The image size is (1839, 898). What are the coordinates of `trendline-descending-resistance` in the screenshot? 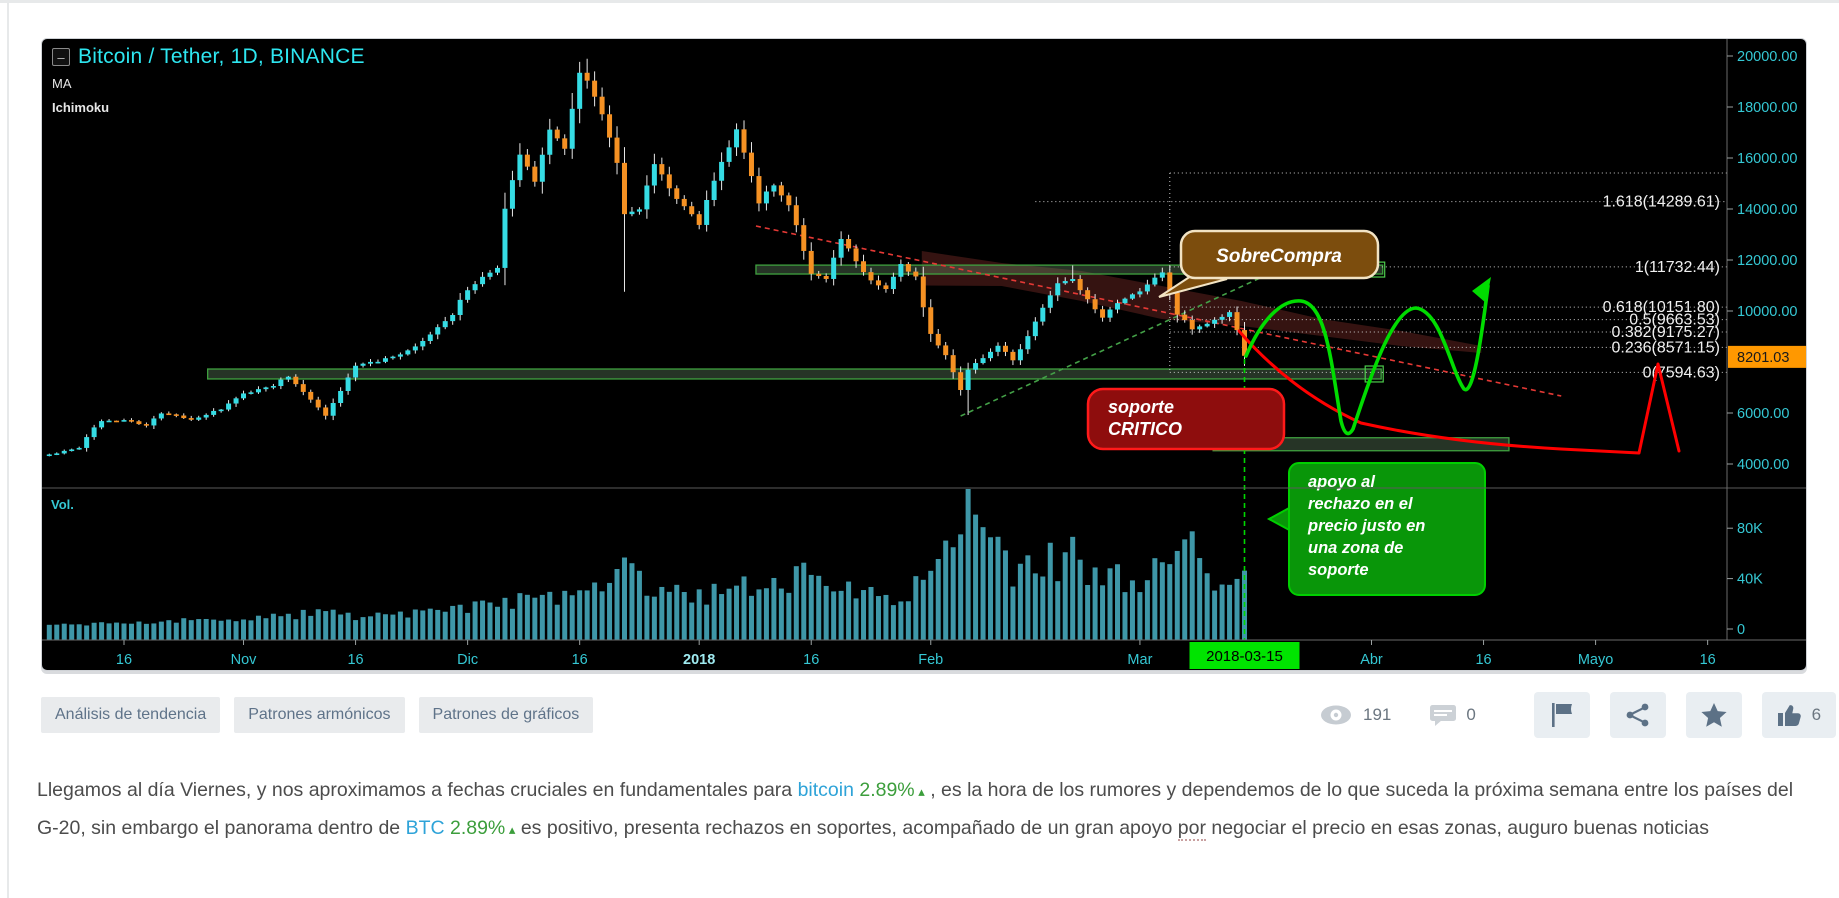 It's located at (1158, 311).